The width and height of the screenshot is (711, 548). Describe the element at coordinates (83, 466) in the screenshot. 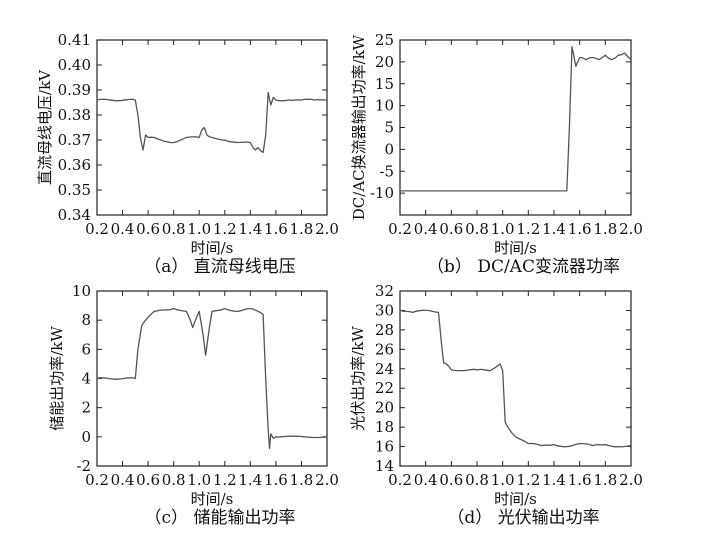

I see `y-tick-label: -2` at that location.